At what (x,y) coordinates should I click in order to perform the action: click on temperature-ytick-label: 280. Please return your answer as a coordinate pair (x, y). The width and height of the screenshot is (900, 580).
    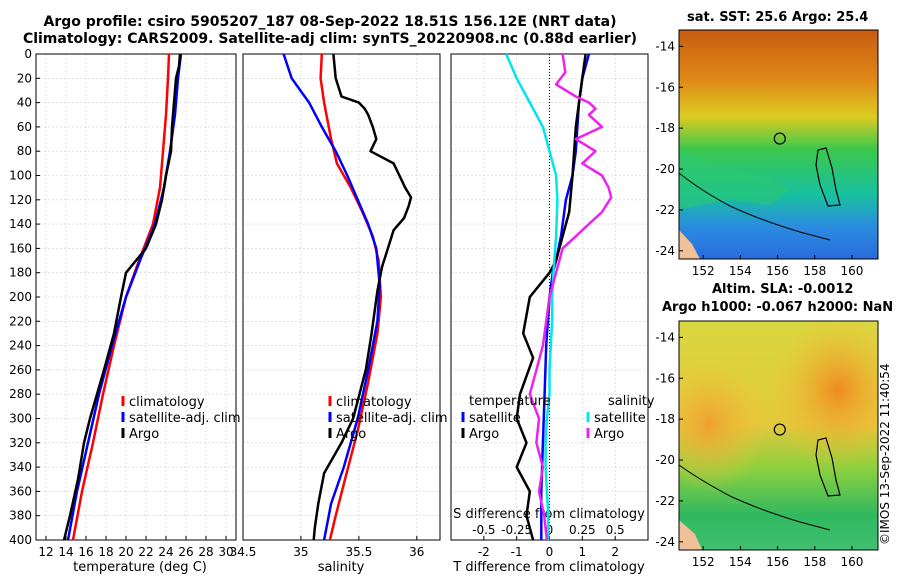
    Looking at the image, I should click on (20, 394).